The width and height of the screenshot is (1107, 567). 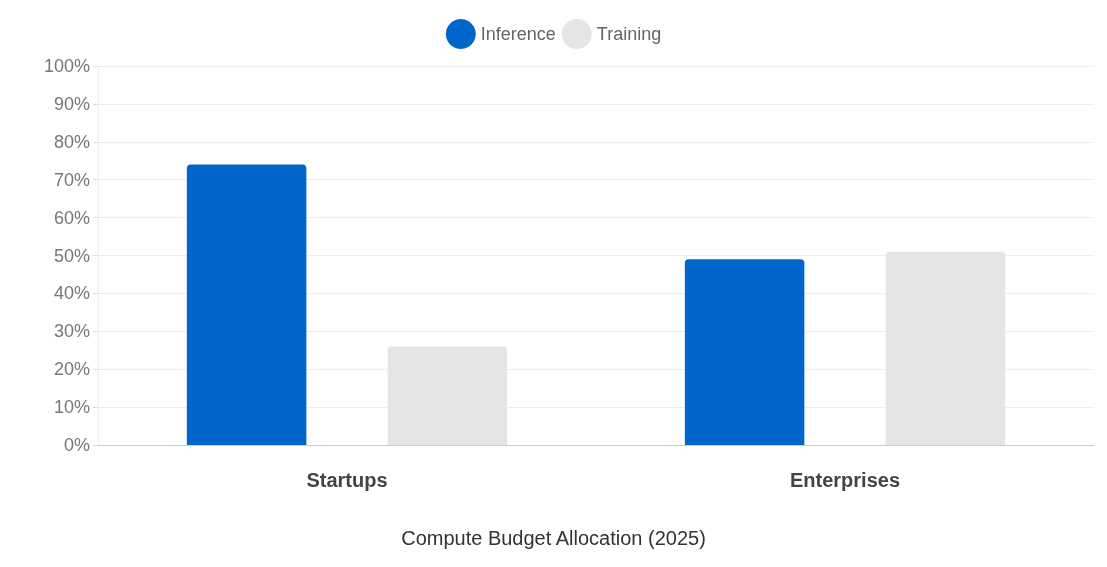 What do you see at coordinates (629, 34) in the screenshot?
I see `legend-label: Training` at bounding box center [629, 34].